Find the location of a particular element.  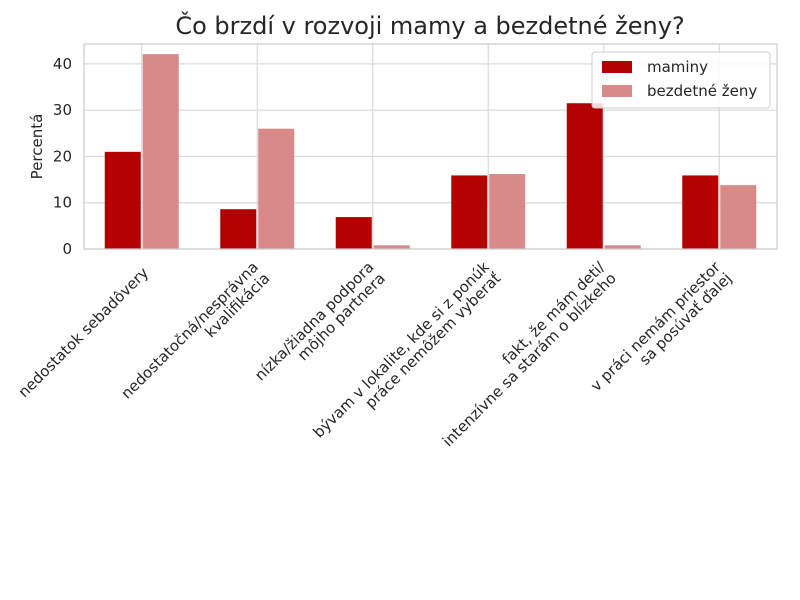

y-axis-label: Percentá is located at coordinates (37, 147).